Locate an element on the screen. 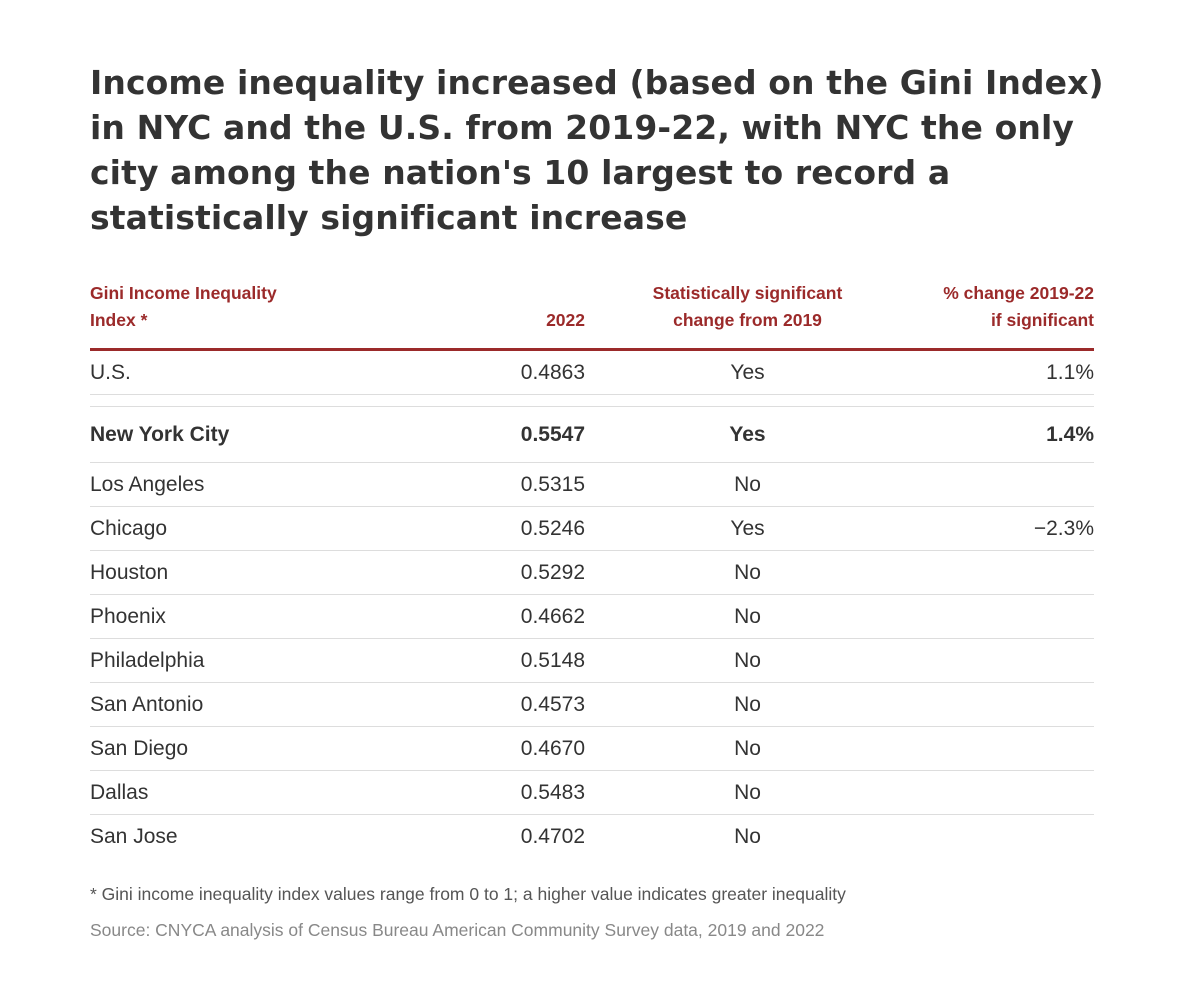 Image resolution: width=1200 pixels, height=996 pixels. row-pct-change: −2.3% is located at coordinates (1063, 528).